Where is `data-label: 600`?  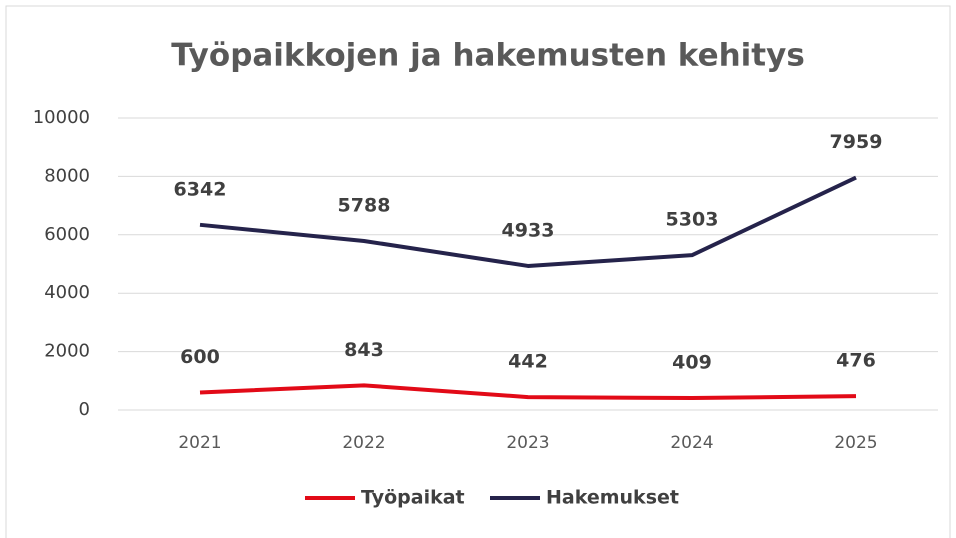
data-label: 600 is located at coordinates (200, 357).